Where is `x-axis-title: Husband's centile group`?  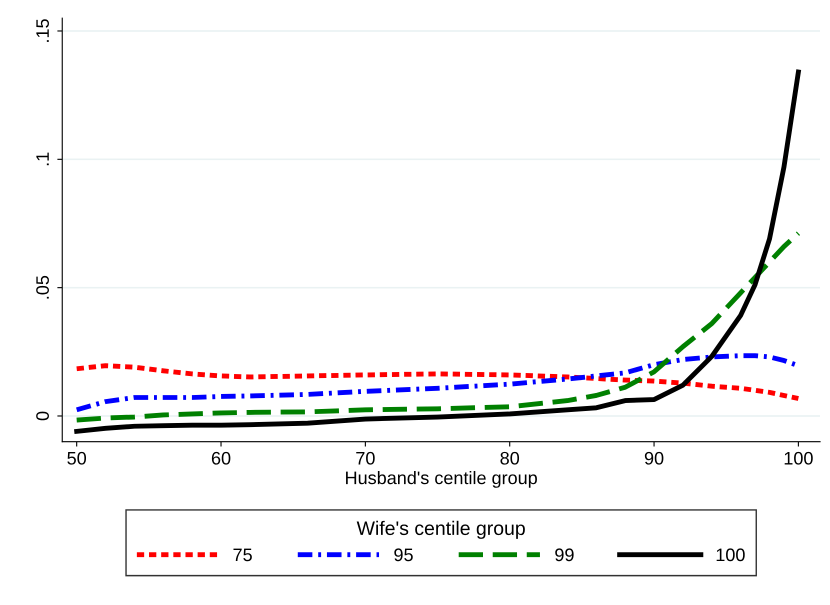 x-axis-title: Husband's centile group is located at coordinates (441, 479).